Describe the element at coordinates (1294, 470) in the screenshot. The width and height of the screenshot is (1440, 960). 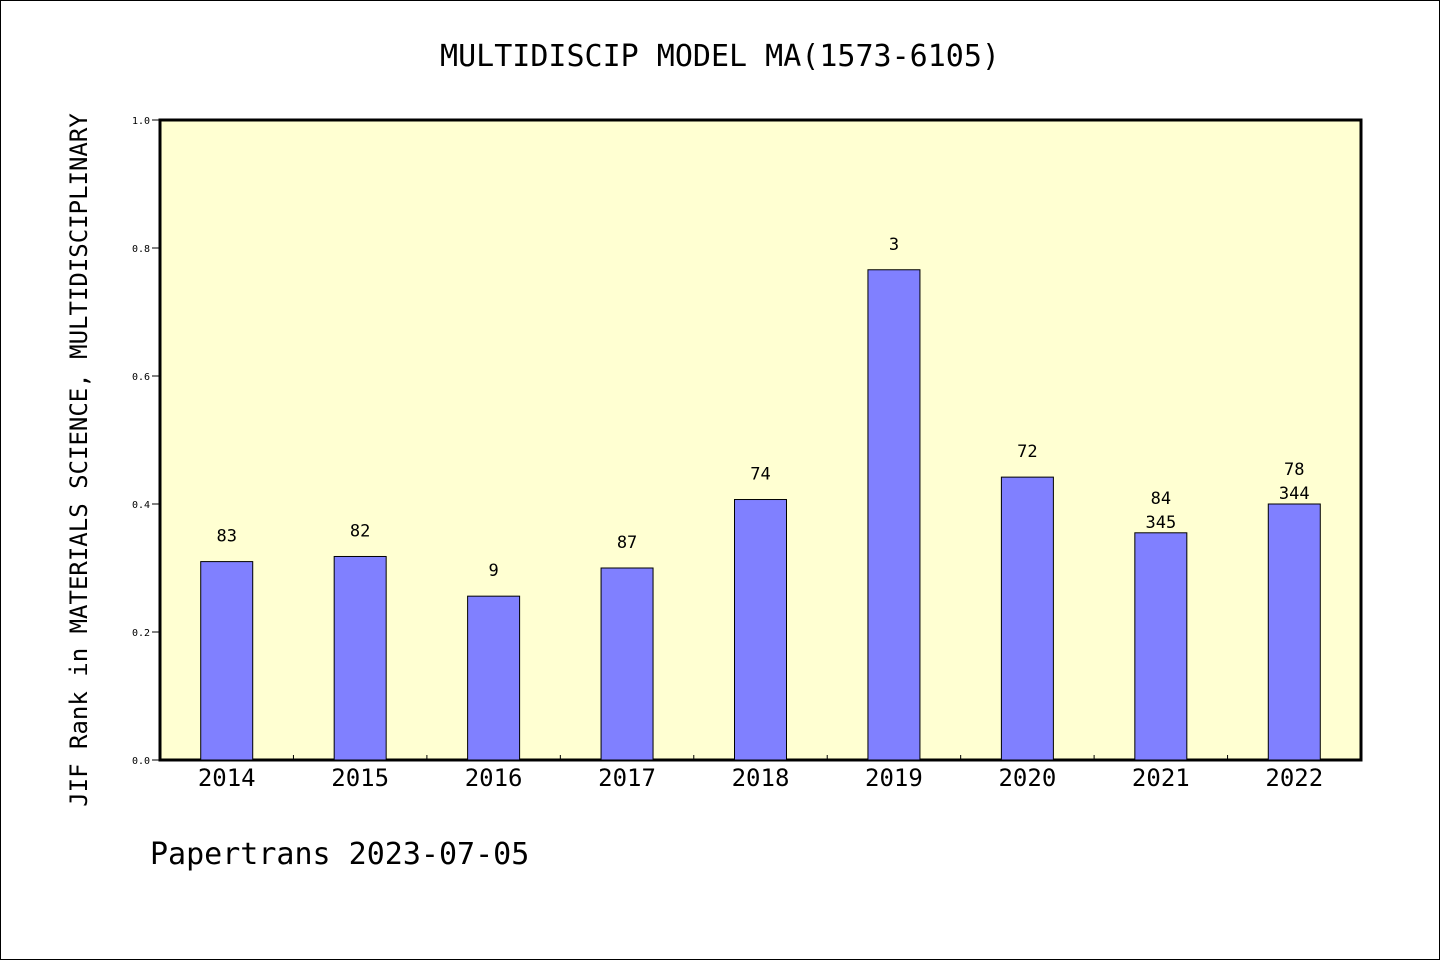
I see `bar-label-top: 78` at that location.